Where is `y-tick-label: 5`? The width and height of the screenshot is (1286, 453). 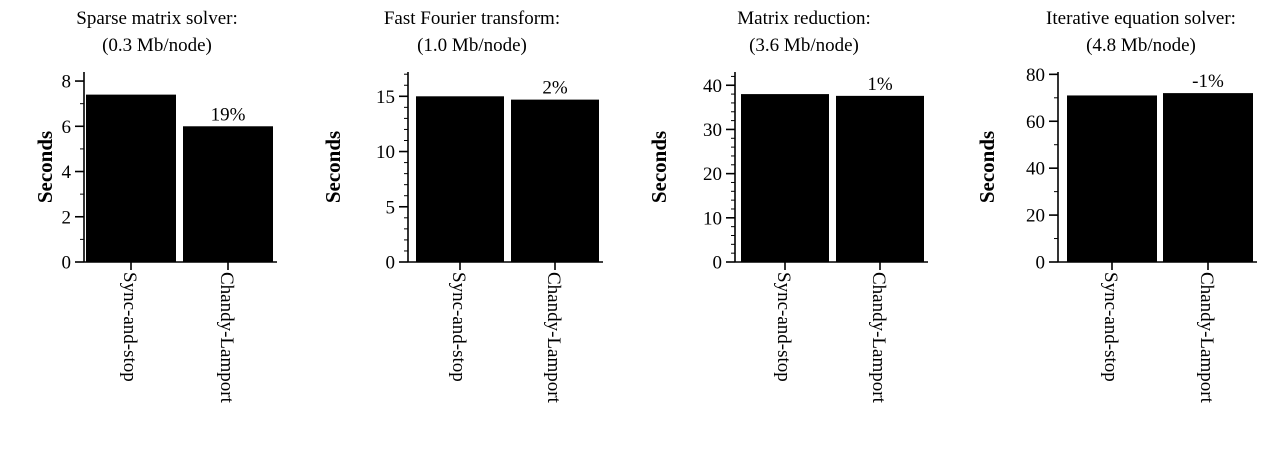 y-tick-label: 5 is located at coordinates (391, 207).